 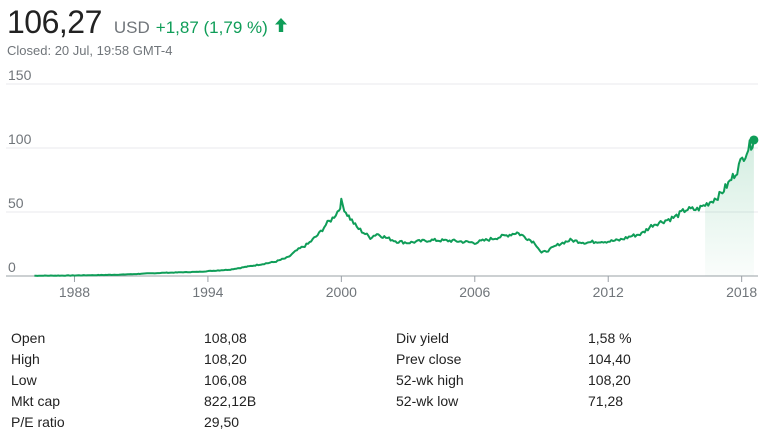 I want to click on last-price-marker, so click(x=754, y=140).